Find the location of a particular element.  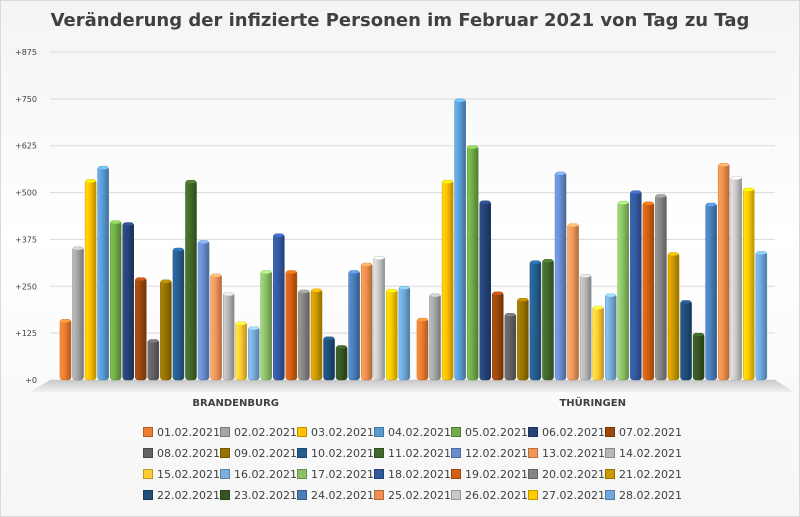

legend-label: 16.02.2021 is located at coordinates (265, 474).